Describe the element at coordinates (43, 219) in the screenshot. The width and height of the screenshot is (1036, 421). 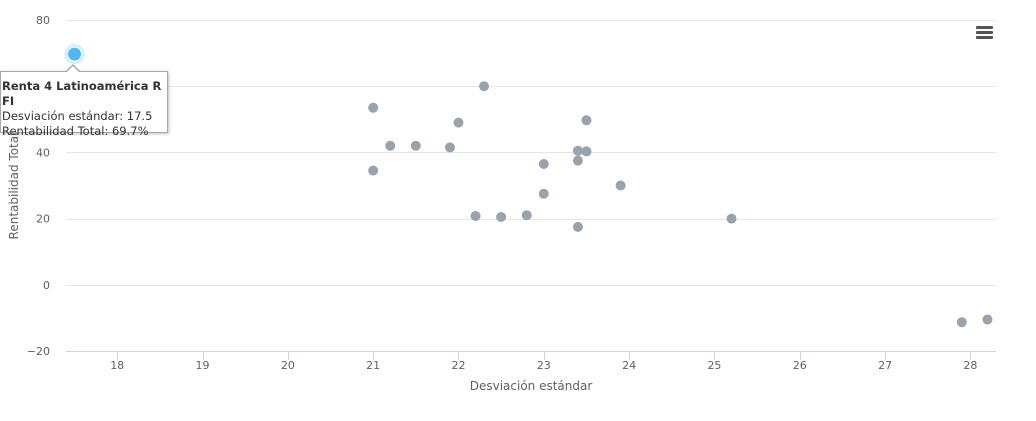
I see `y-tick-label: 20` at that location.